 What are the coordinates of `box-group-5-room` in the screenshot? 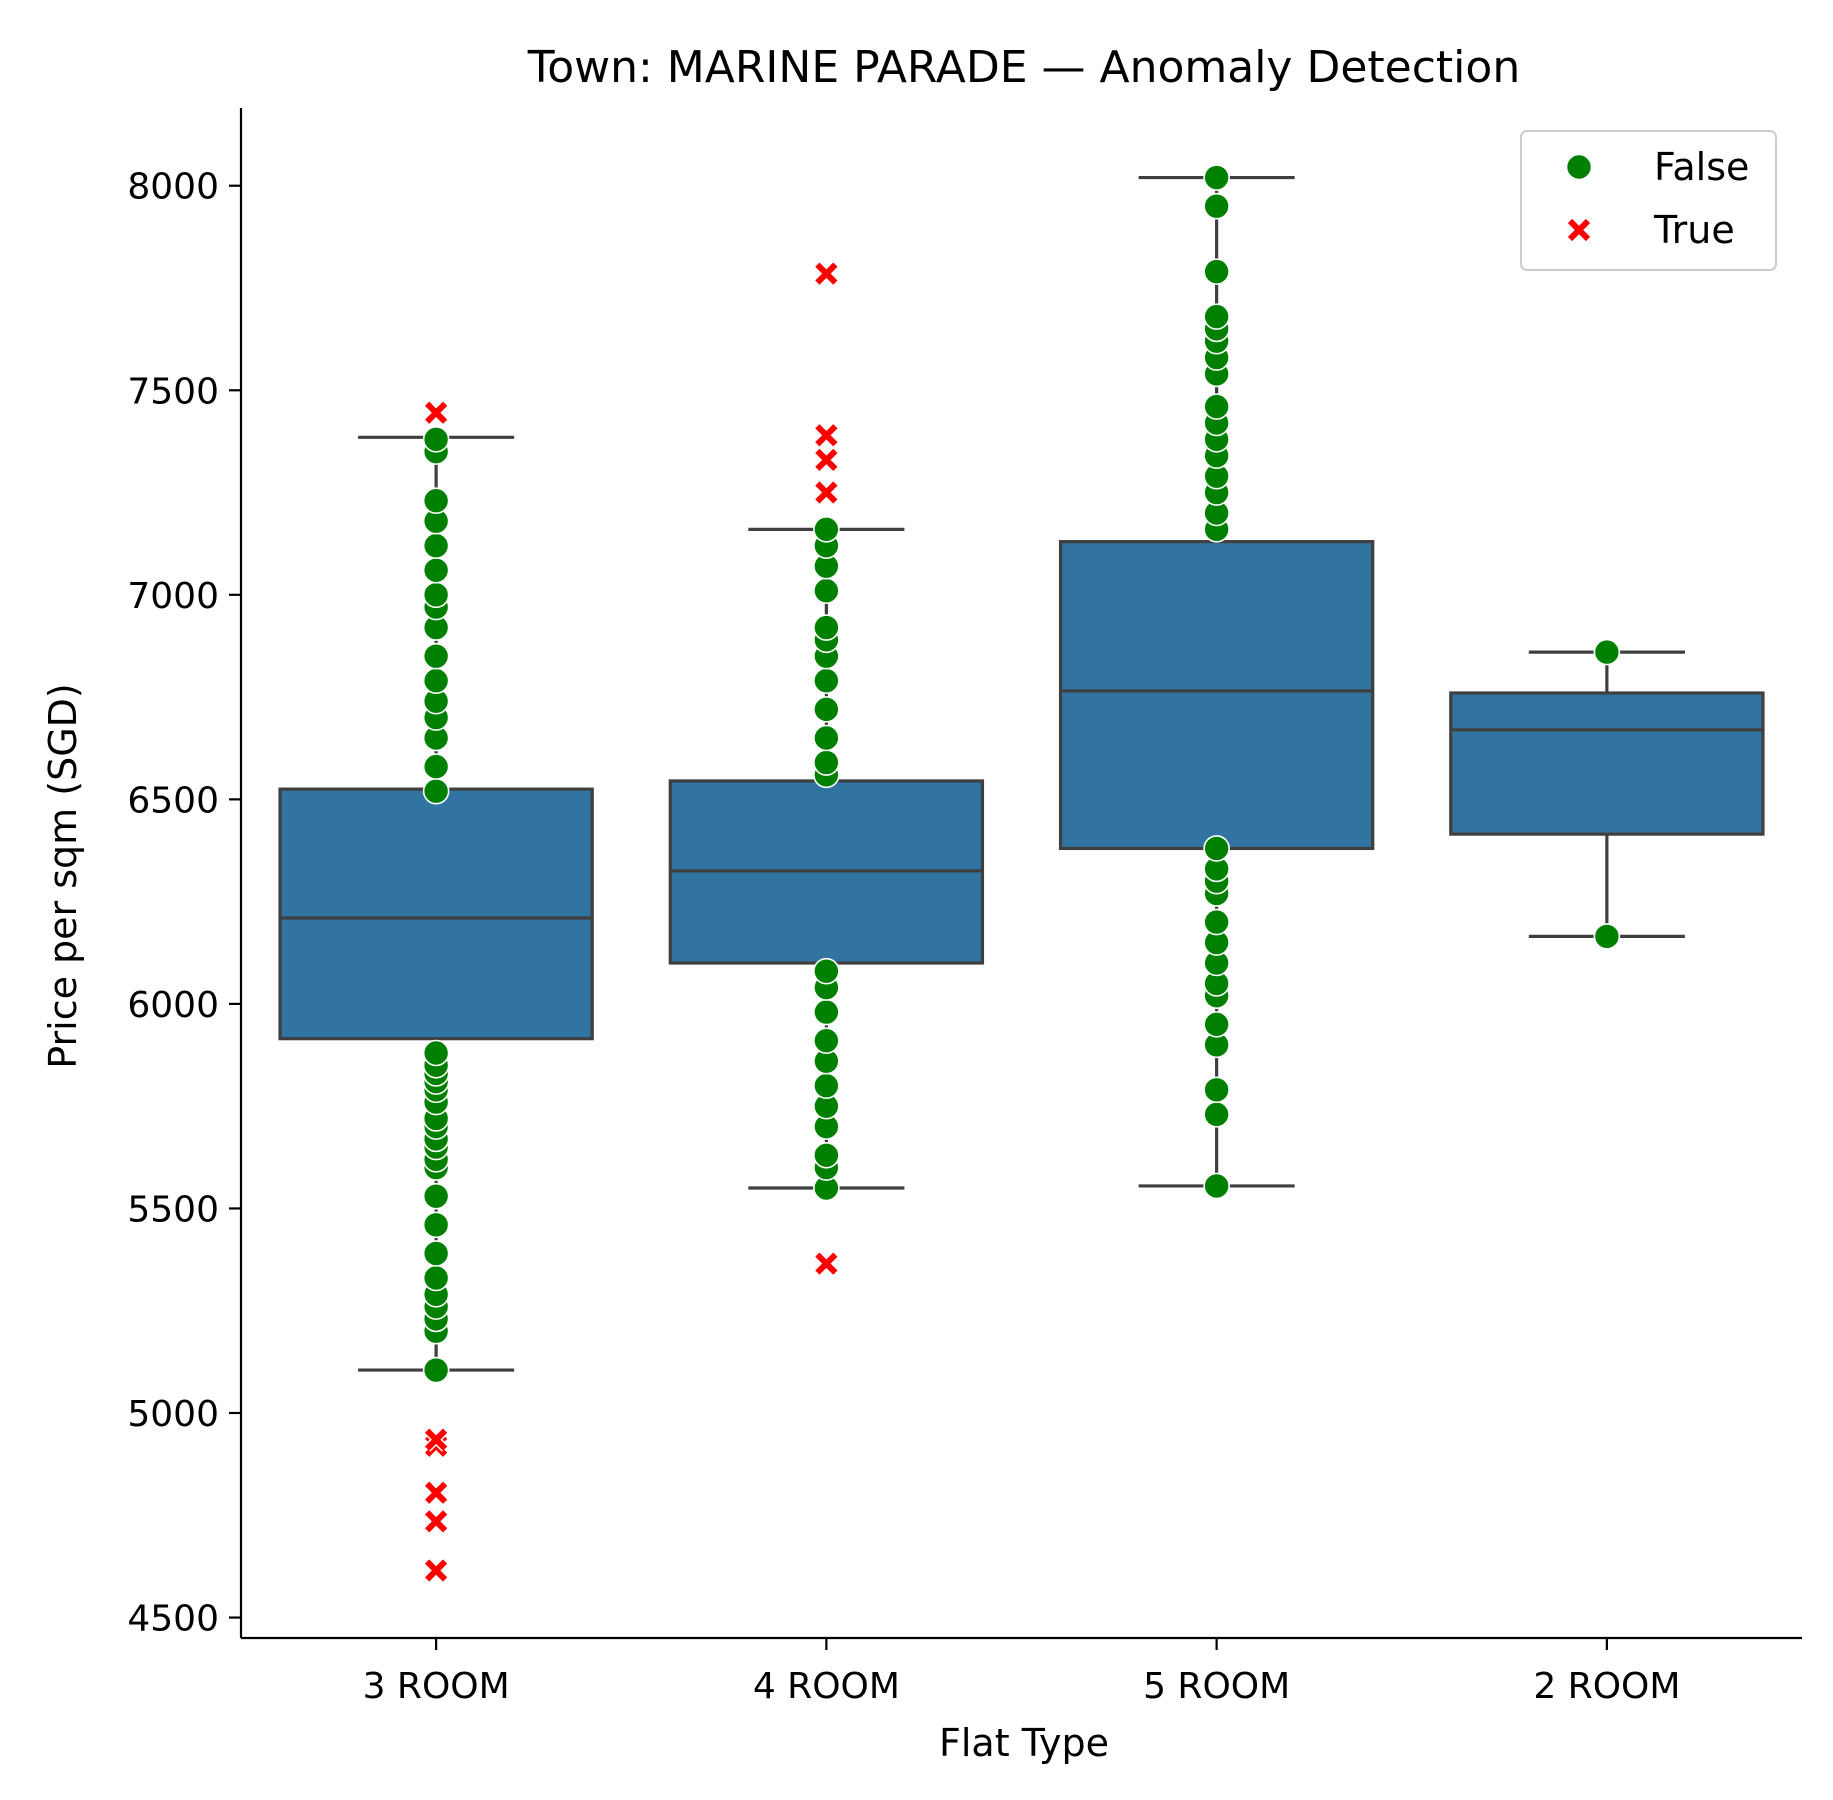 It's located at (1216, 681).